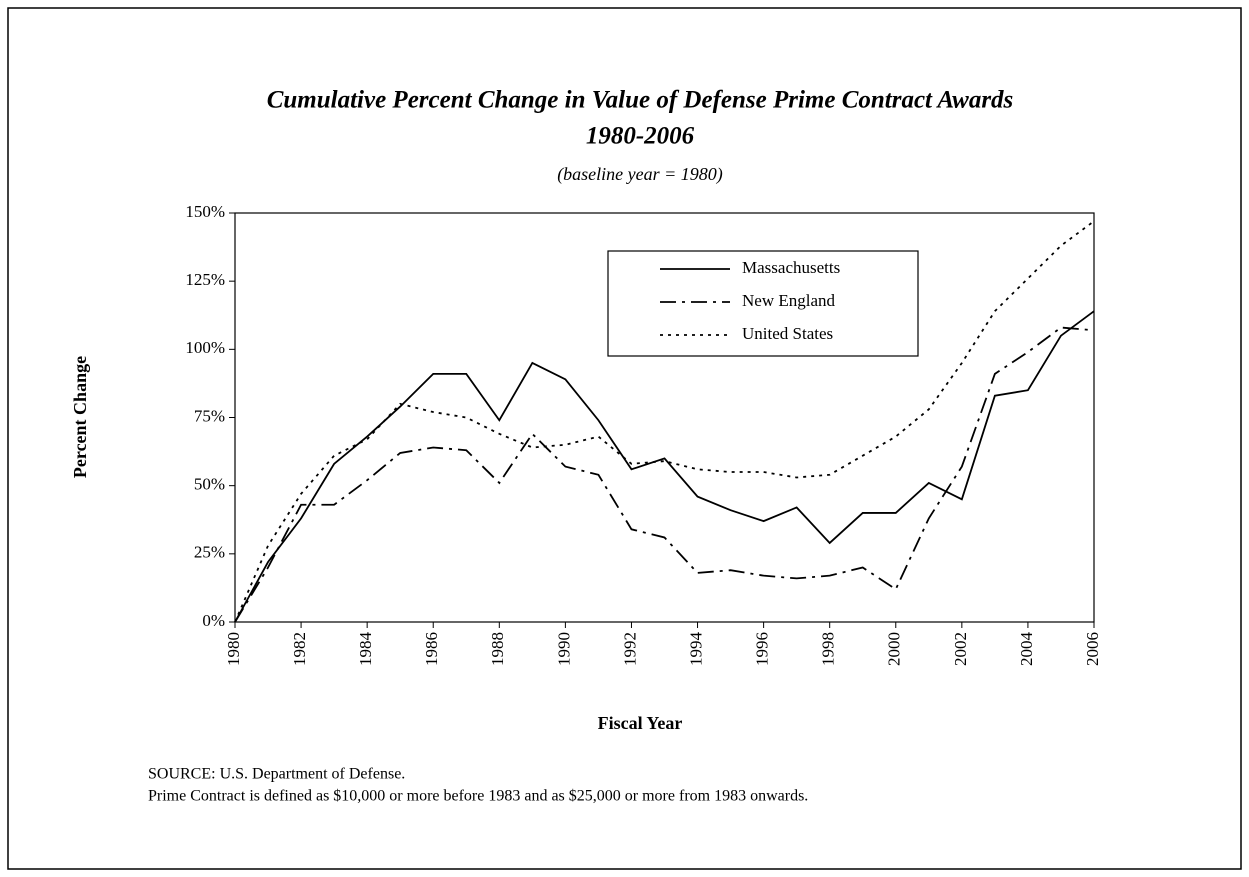 Image resolution: width=1249 pixels, height=877 pixels. I want to click on y-tick-label: 100%, so click(205, 347).